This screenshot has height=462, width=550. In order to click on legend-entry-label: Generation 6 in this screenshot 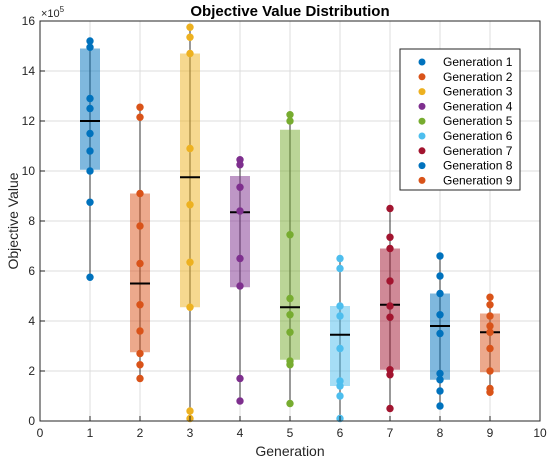, I will do `click(478, 136)`.